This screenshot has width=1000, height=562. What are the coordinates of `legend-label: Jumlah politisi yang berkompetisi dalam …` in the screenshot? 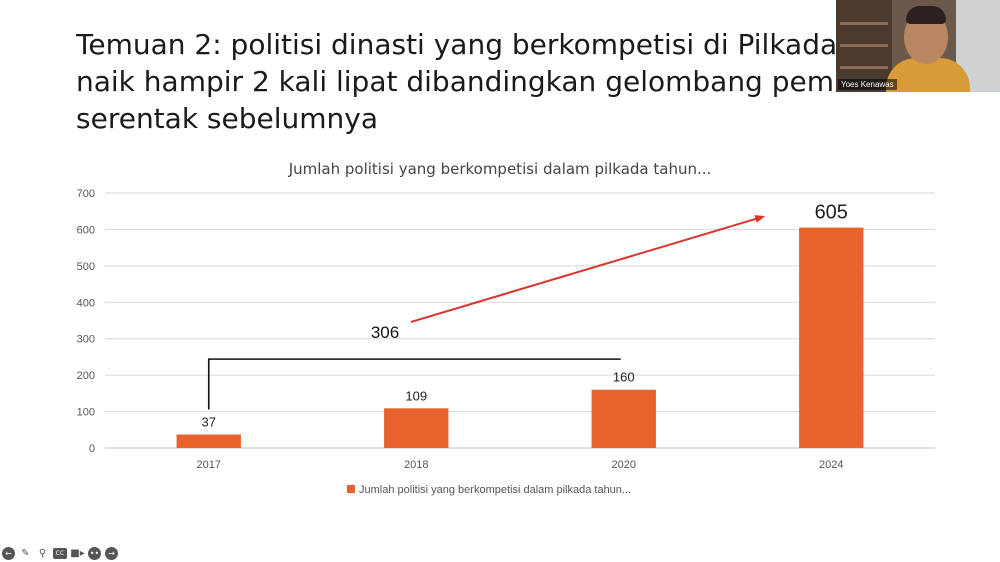 It's located at (495, 490).